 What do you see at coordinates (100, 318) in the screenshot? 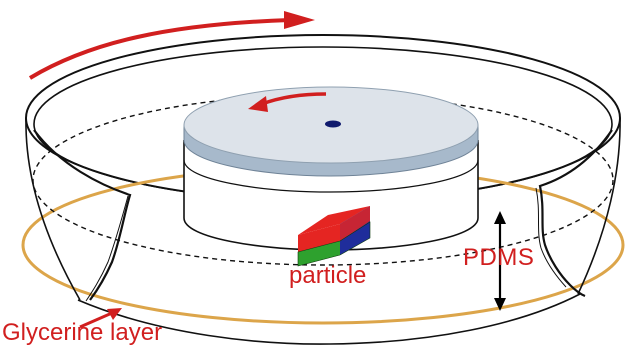
I see `glycerine-pointer-arrow` at bounding box center [100, 318].